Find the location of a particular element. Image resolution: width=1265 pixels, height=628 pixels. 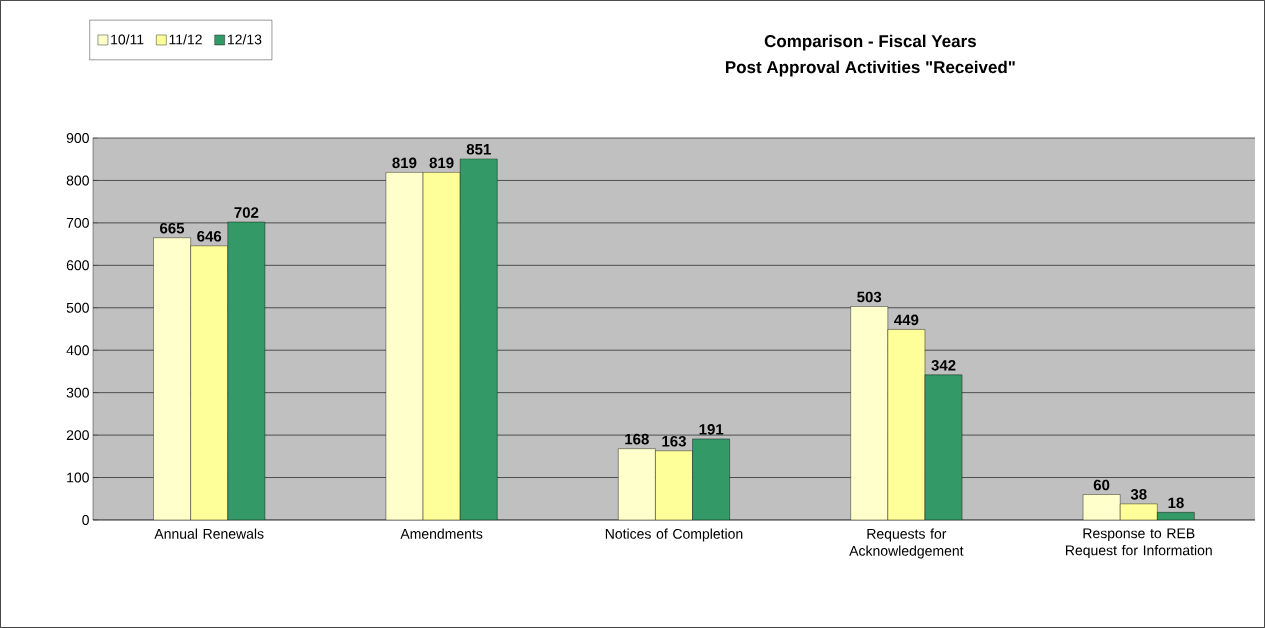

y-tick-label: 400 is located at coordinates (77, 350).